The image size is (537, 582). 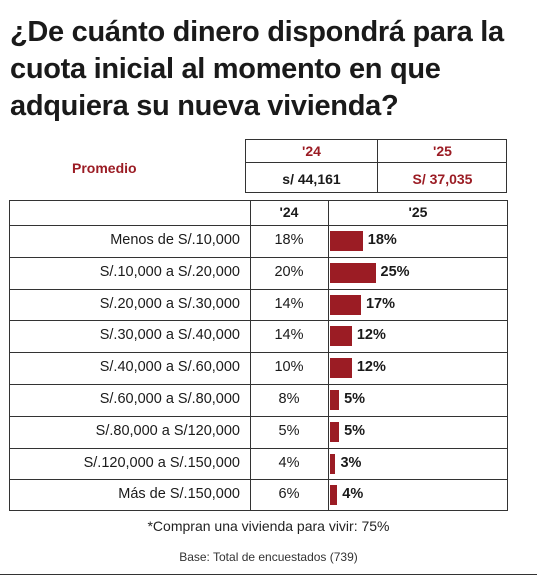 I want to click on category-label: S/.40,000 a S/.60,000, so click(x=169, y=367).